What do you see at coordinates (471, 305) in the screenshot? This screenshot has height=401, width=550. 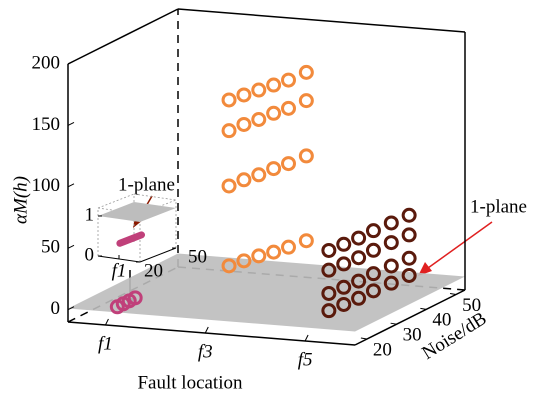 I see `y-tick-label: 50` at bounding box center [471, 305].